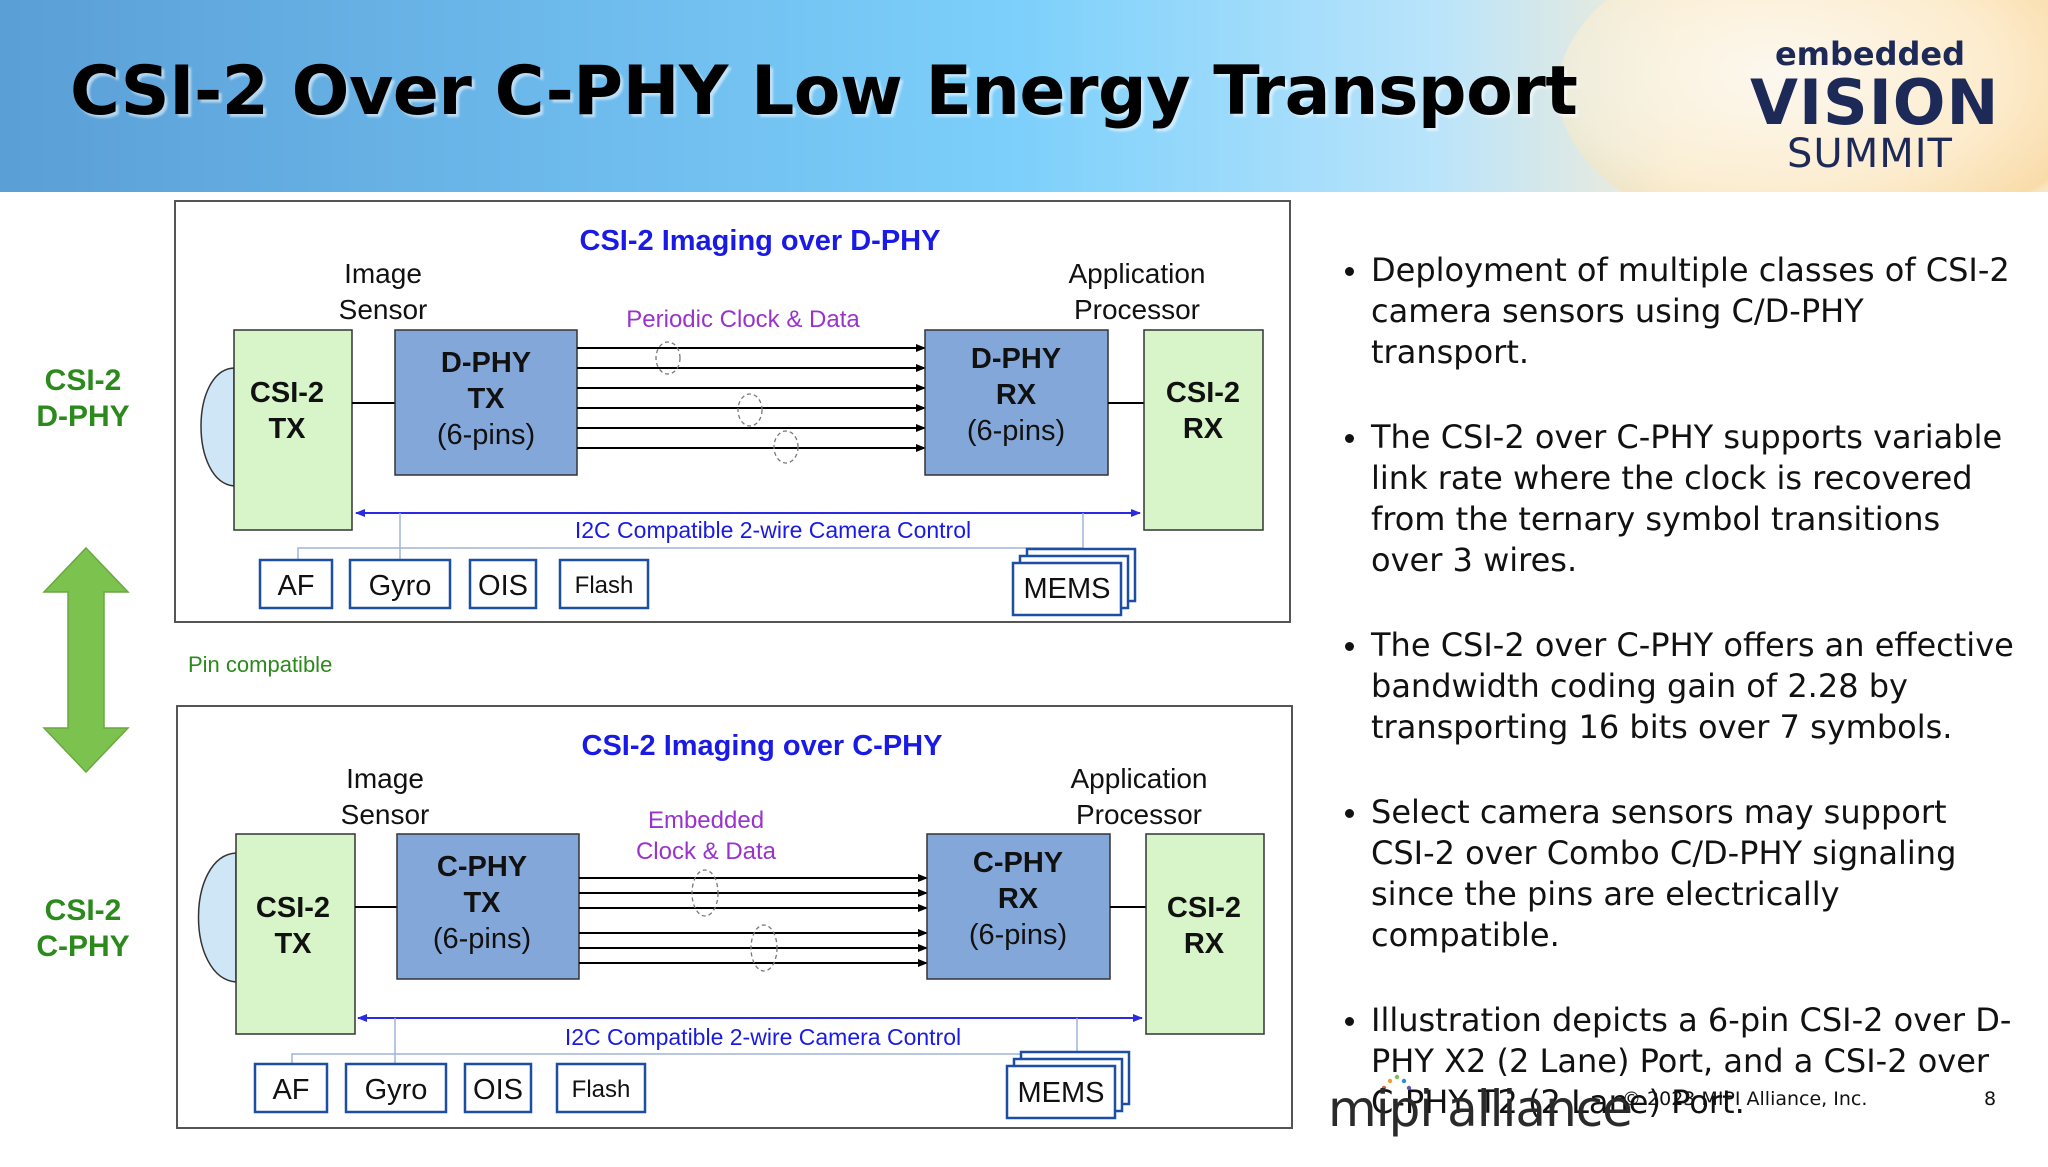 This screenshot has height=1167, width=2048. Describe the element at coordinates (773, 530) in the screenshot. I see `dphy-control-label: I2C Compatible 2-wire Camera Control` at that location.